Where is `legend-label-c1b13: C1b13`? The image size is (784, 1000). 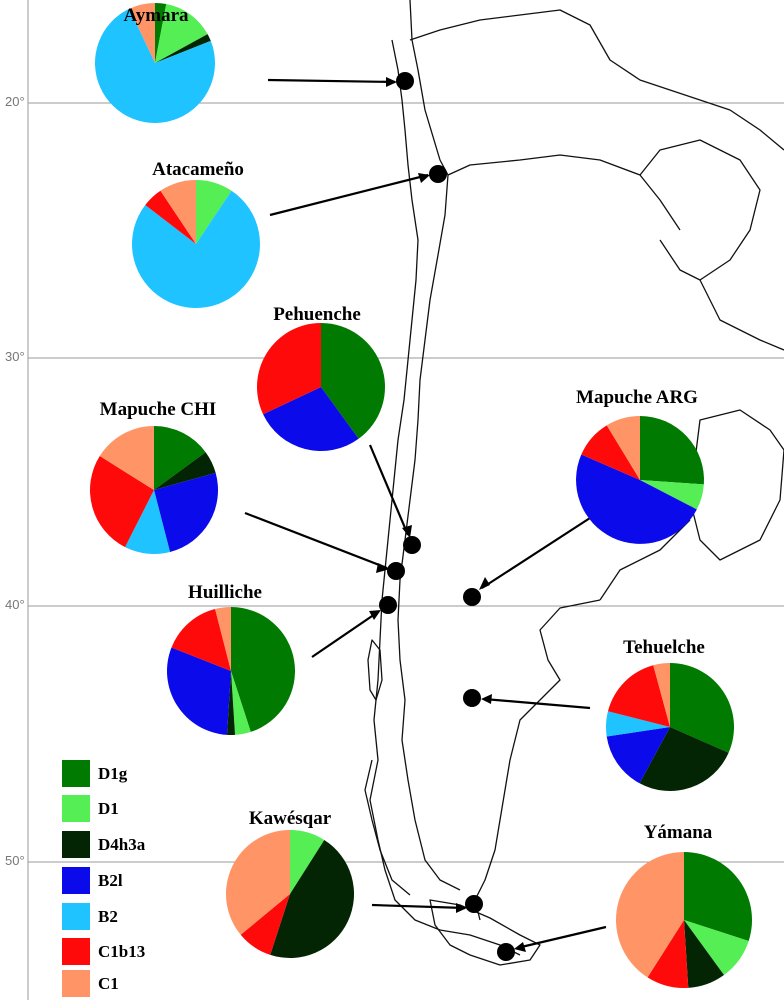 legend-label-c1b13: C1b13 is located at coordinates (121, 951).